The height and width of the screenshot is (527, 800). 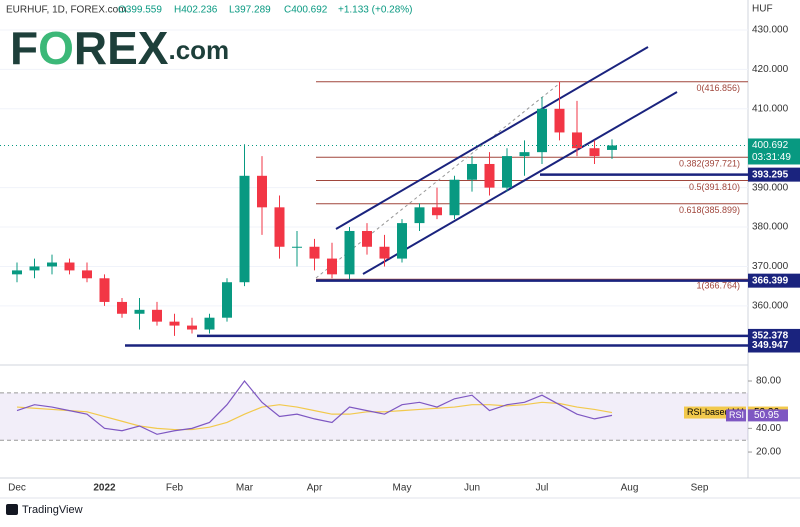 What do you see at coordinates (402, 488) in the screenshot?
I see `x-tick-label: May` at bounding box center [402, 488].